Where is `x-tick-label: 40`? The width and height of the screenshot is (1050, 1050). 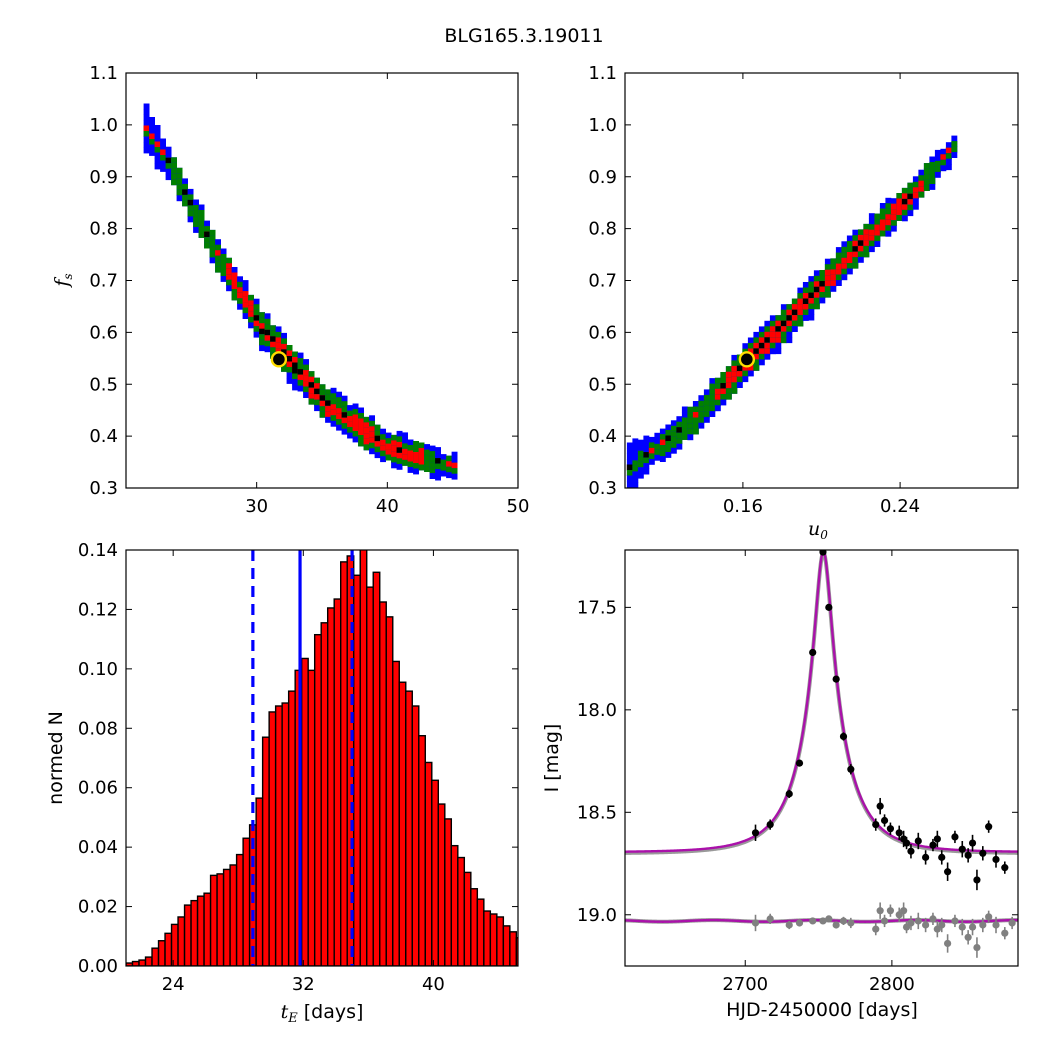
x-tick-label: 40 is located at coordinates (433, 984).